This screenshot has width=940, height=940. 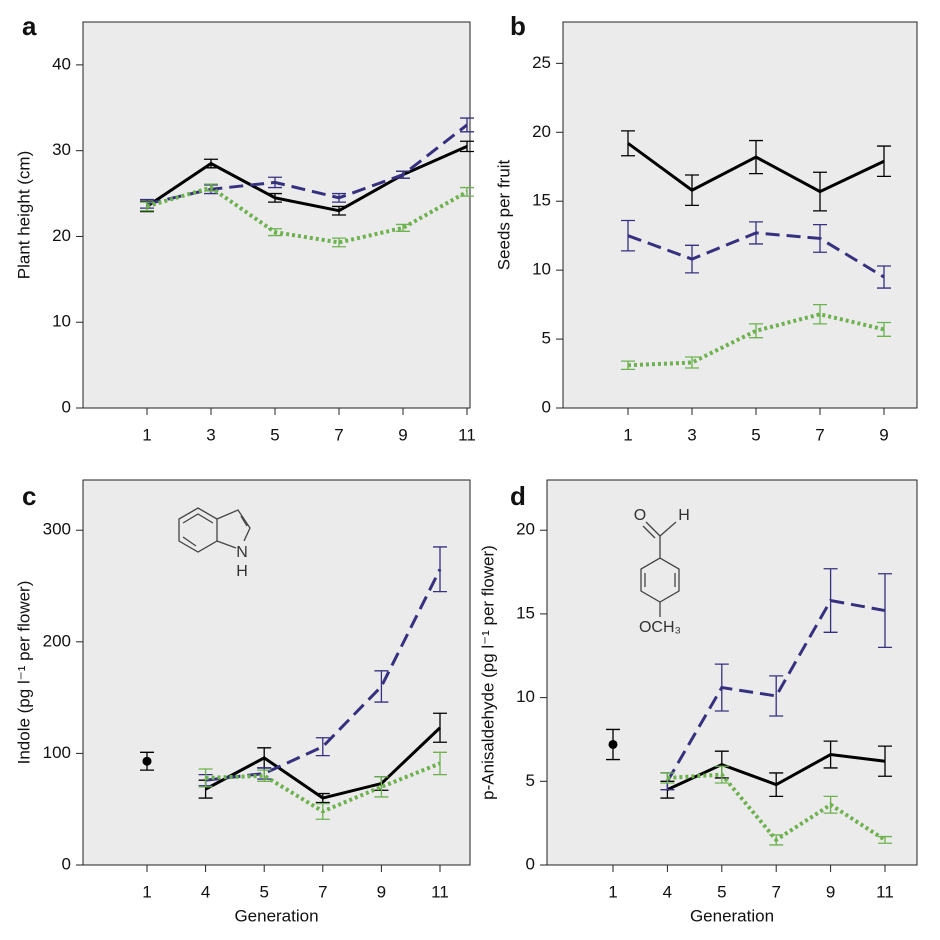 What do you see at coordinates (29, 26) in the screenshot?
I see `panel-label: a` at bounding box center [29, 26].